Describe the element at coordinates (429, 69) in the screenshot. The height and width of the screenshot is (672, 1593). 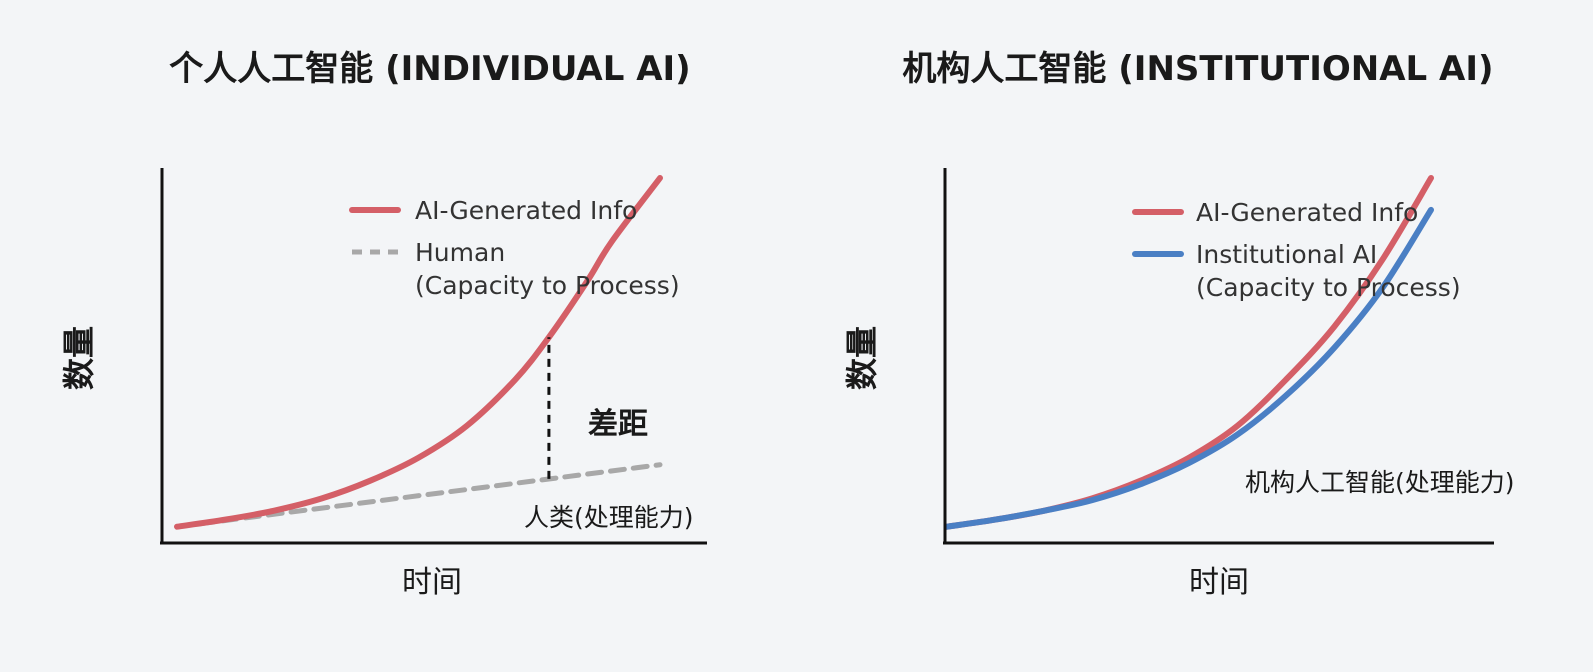
I see `chart-title-individual: 个人人工智能 (INDIVIDUAL AI)` at that location.